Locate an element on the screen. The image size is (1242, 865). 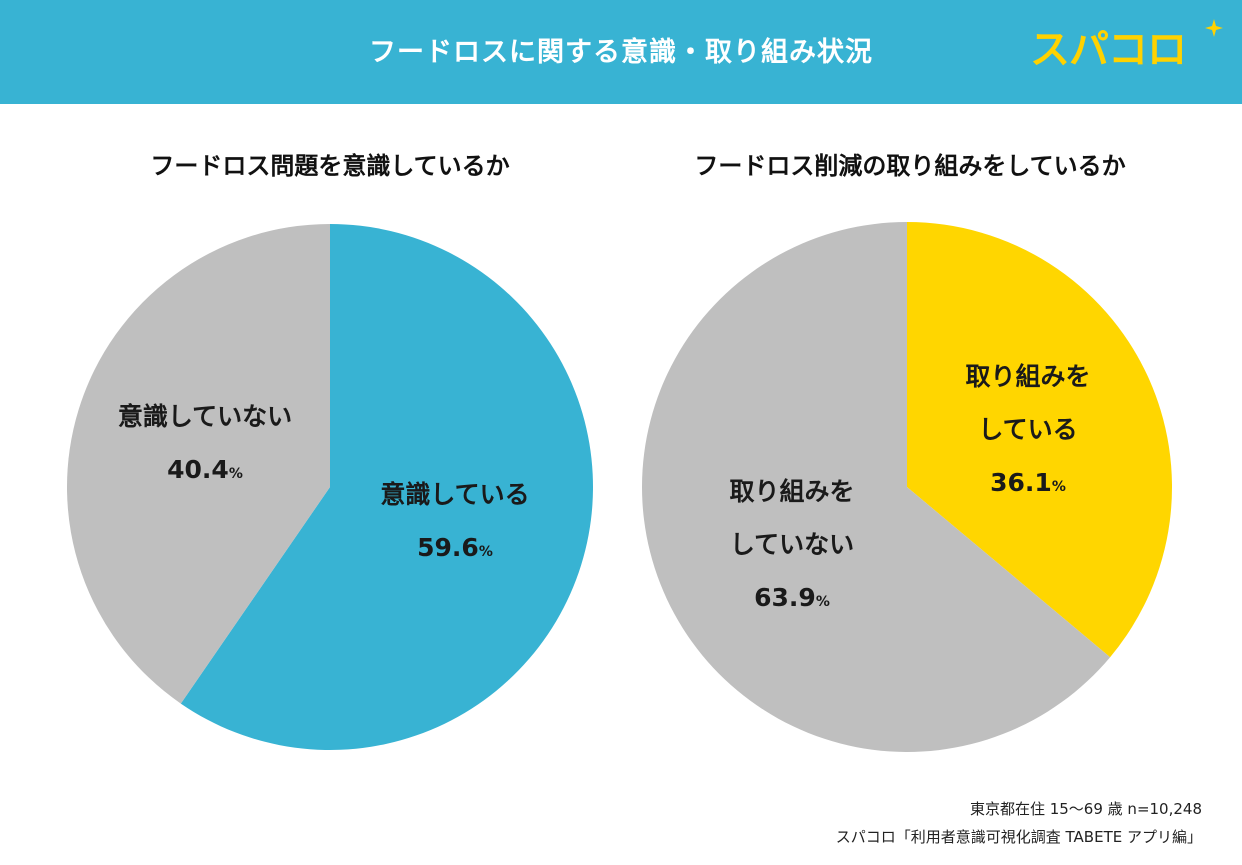
pie-1-slice-0-label-0: 取り組みを is located at coordinates (1027, 376).